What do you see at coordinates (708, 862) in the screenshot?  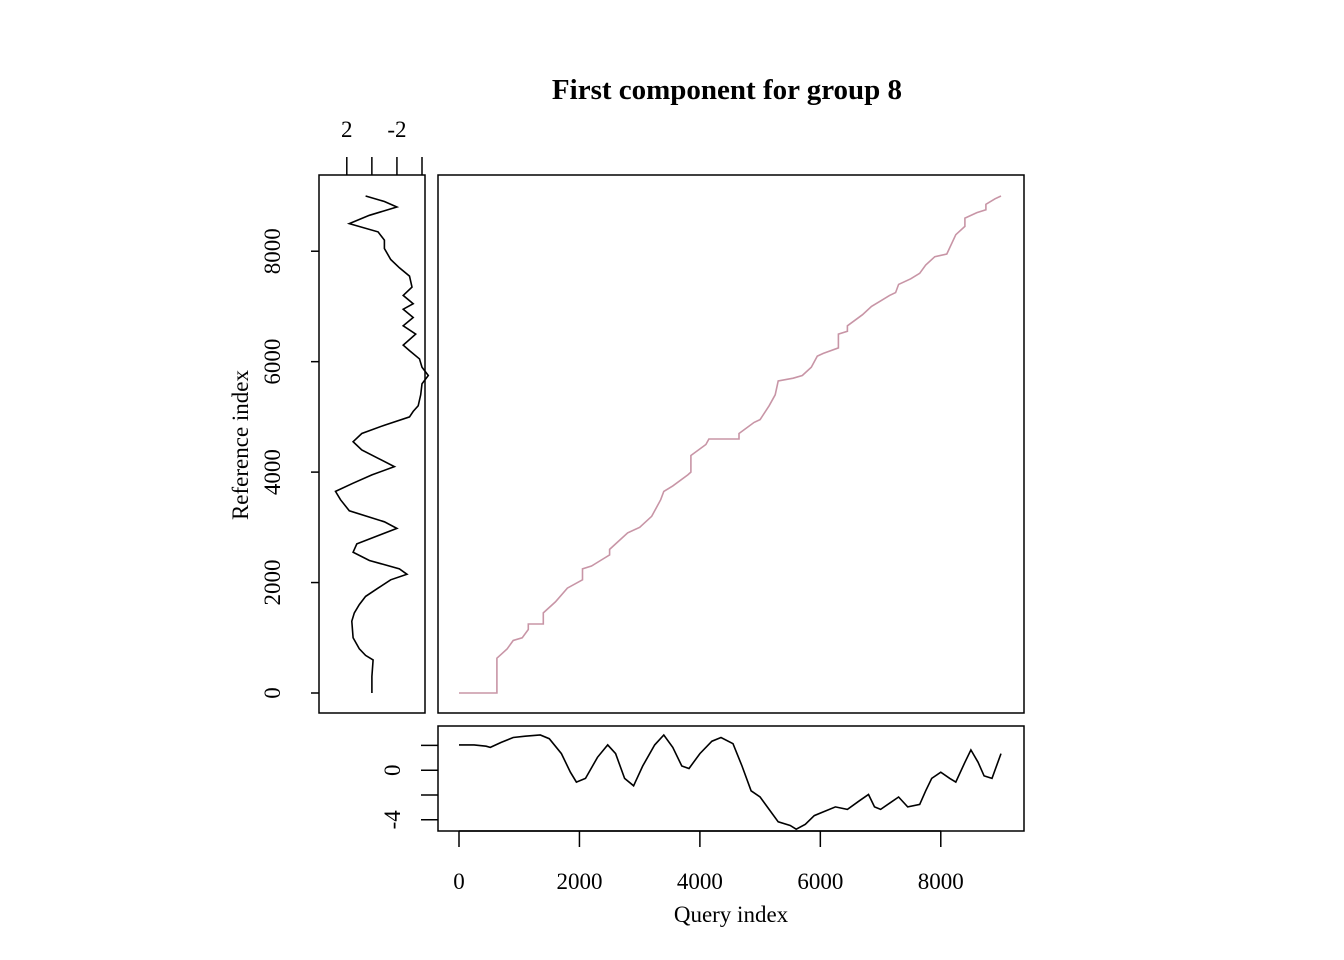 I see `query-x-axis: 0 2000 4000 6000 8000` at bounding box center [708, 862].